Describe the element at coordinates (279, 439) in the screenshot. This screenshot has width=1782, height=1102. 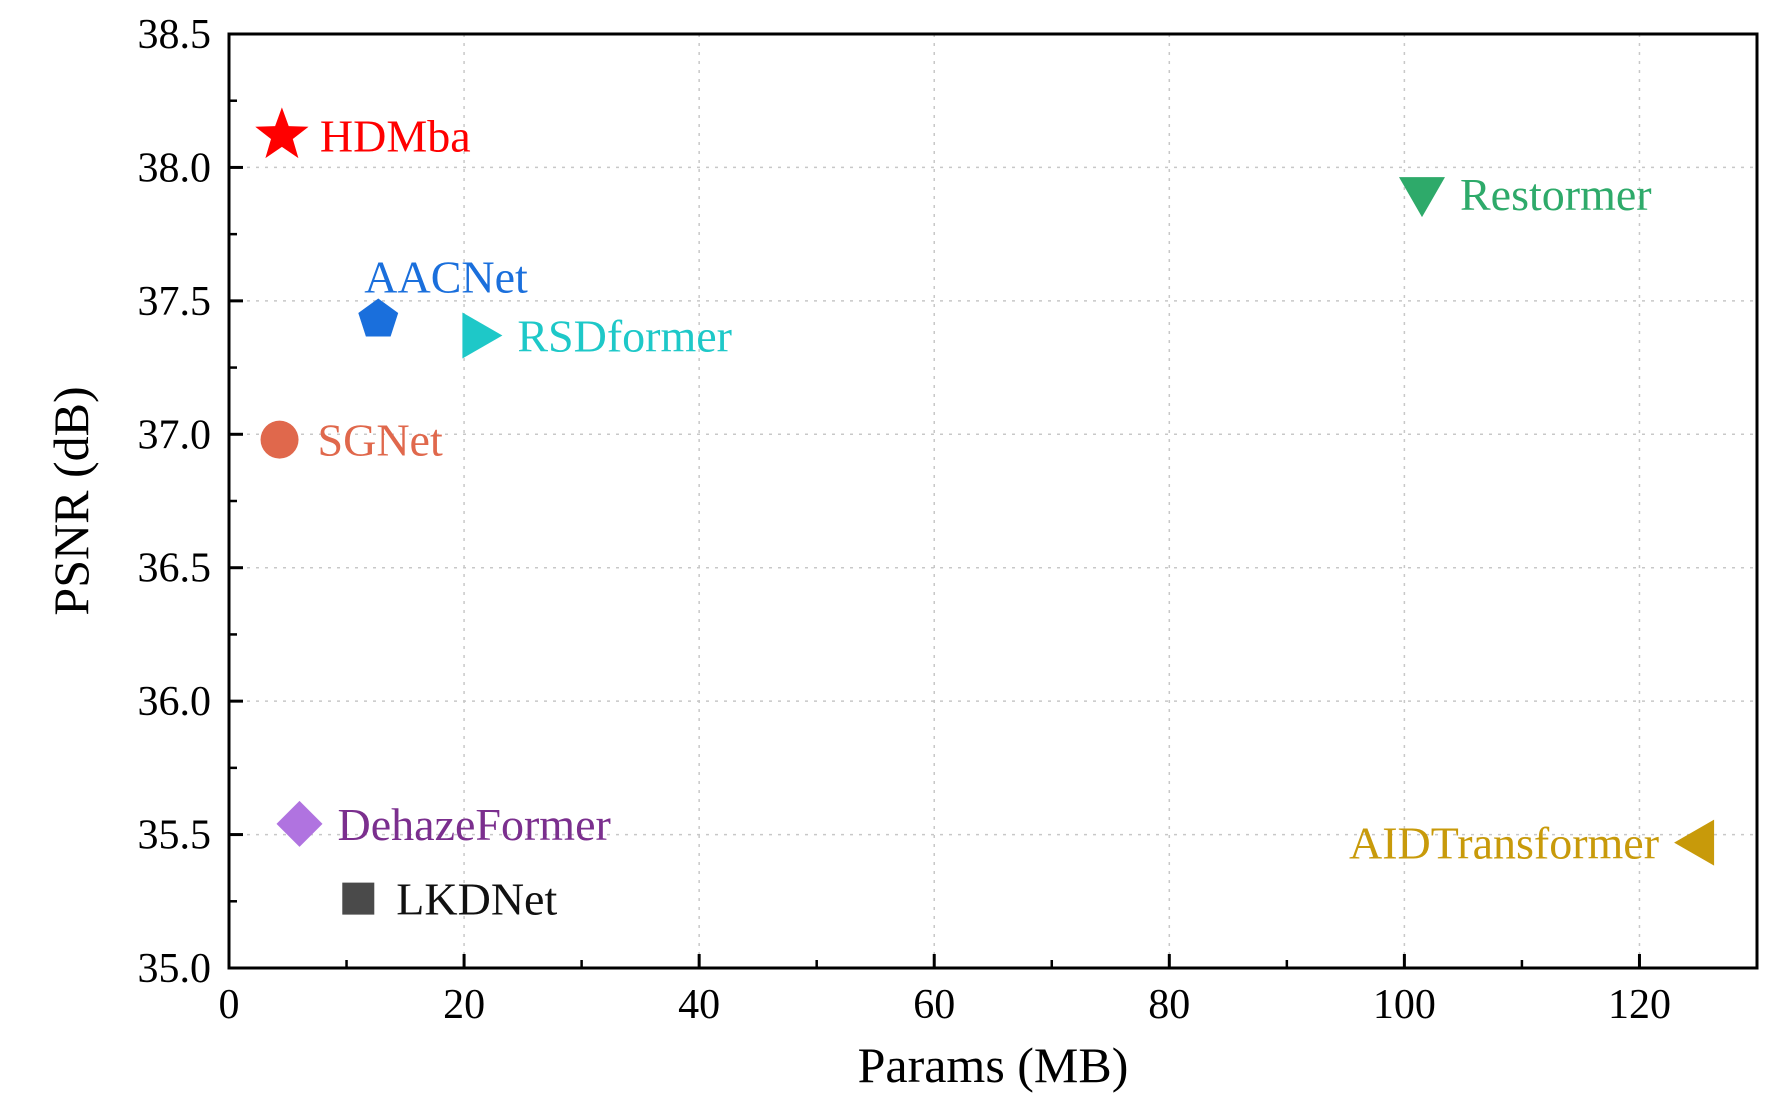
I see `sgnet-marker` at that location.